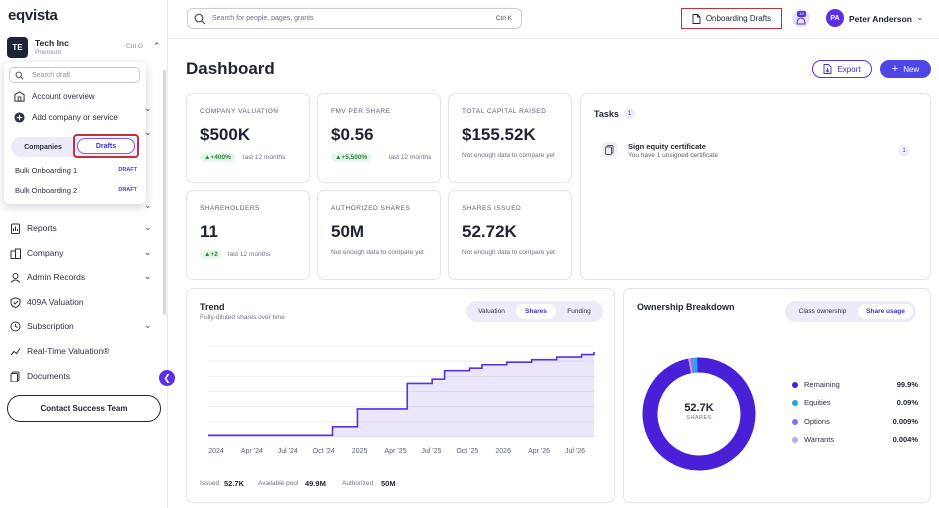 The height and width of the screenshot is (508, 939). I want to click on ownership-donut, so click(699, 414).